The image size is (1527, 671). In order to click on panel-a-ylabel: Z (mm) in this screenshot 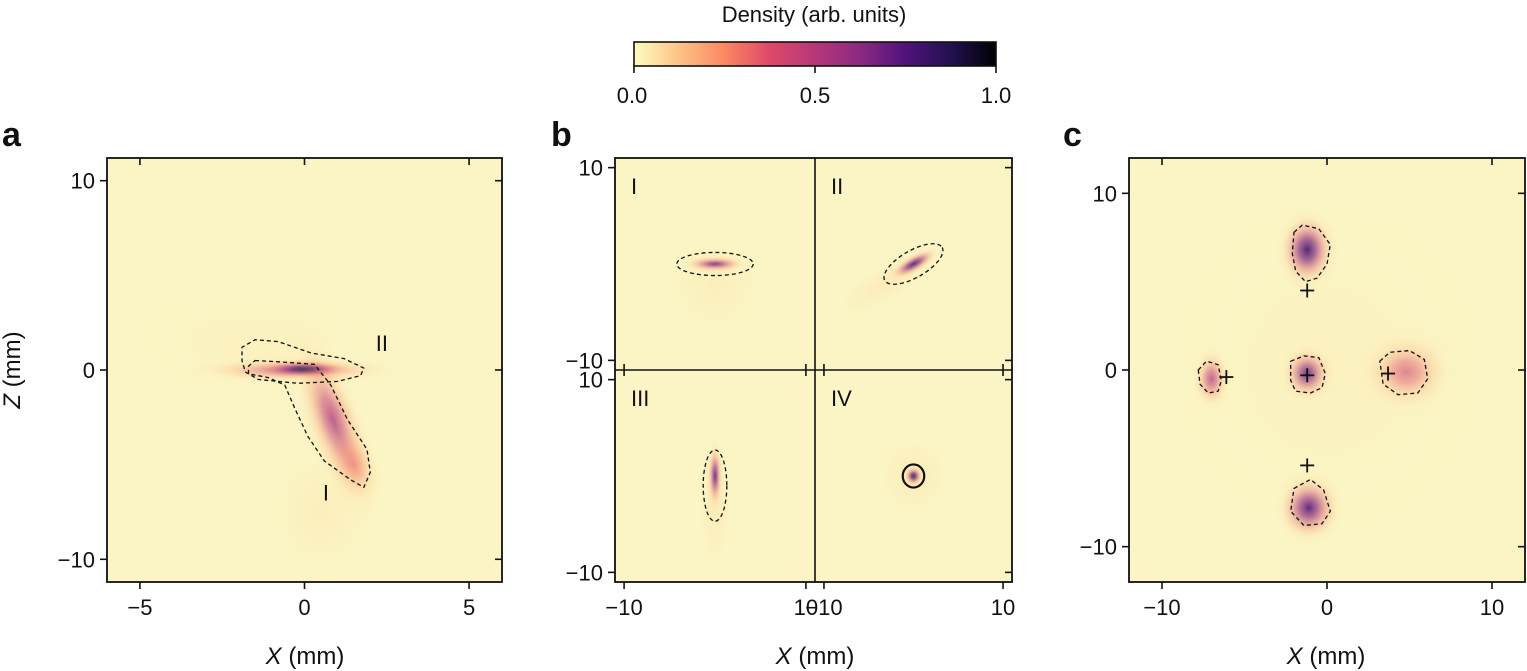, I will do `click(13, 370)`.